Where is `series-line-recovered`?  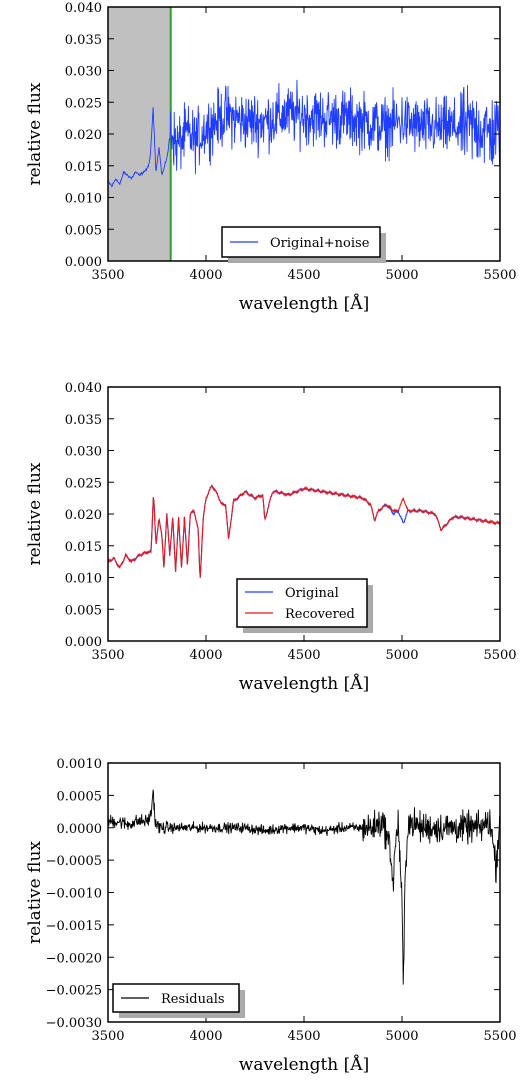
series-line-recovered is located at coordinates (304, 531).